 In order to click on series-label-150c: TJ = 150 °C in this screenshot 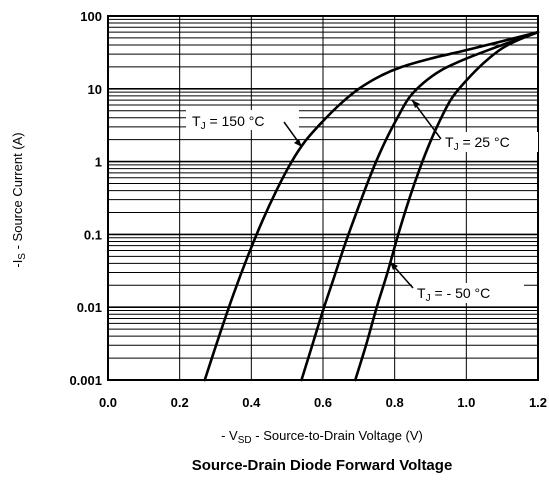, I will do `click(228, 122)`.